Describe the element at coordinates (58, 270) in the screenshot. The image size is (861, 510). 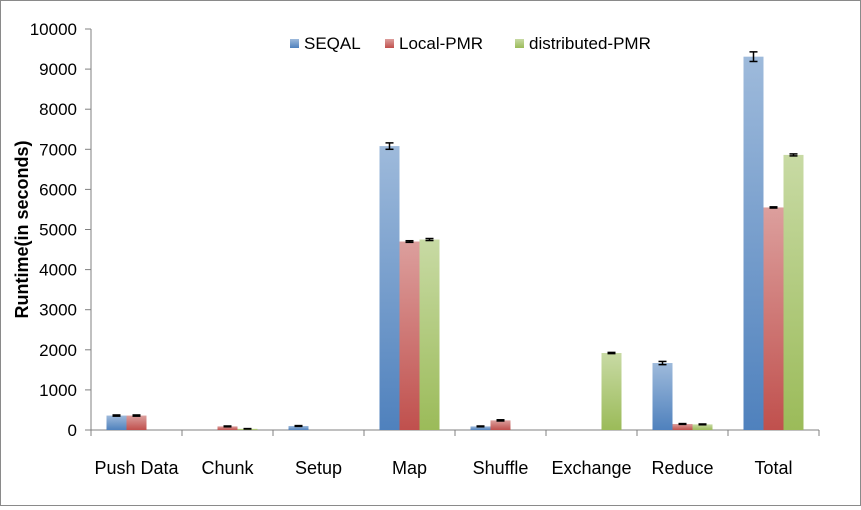
I see `y-tick-label: 4000` at that location.